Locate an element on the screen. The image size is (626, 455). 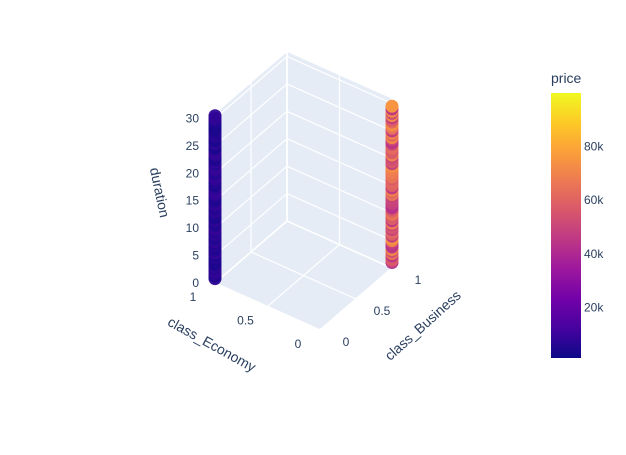
duration-tick-label: 20 is located at coordinates (193, 173).